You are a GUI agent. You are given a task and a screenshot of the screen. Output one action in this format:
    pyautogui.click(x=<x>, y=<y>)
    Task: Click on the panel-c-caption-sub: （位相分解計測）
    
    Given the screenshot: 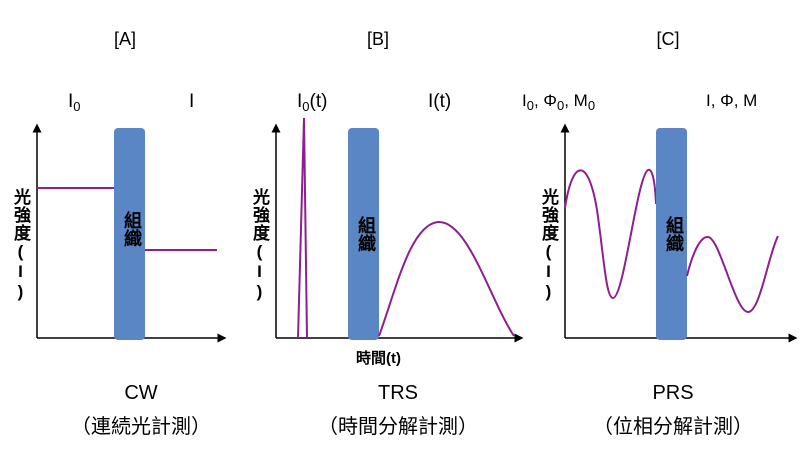 What is the action you would take?
    pyautogui.click(x=673, y=427)
    